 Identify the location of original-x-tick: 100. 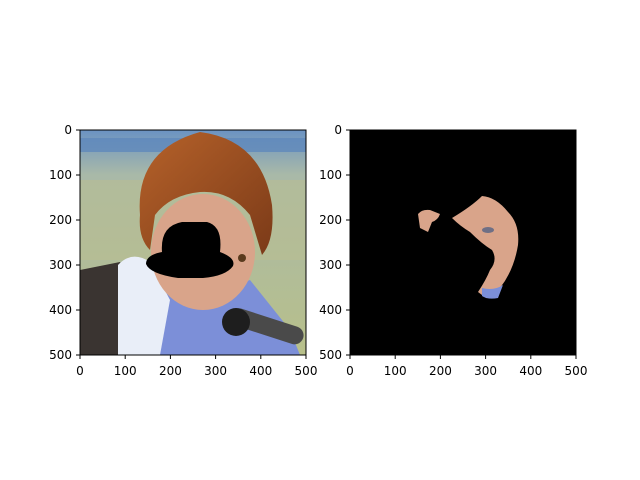
(125, 371).